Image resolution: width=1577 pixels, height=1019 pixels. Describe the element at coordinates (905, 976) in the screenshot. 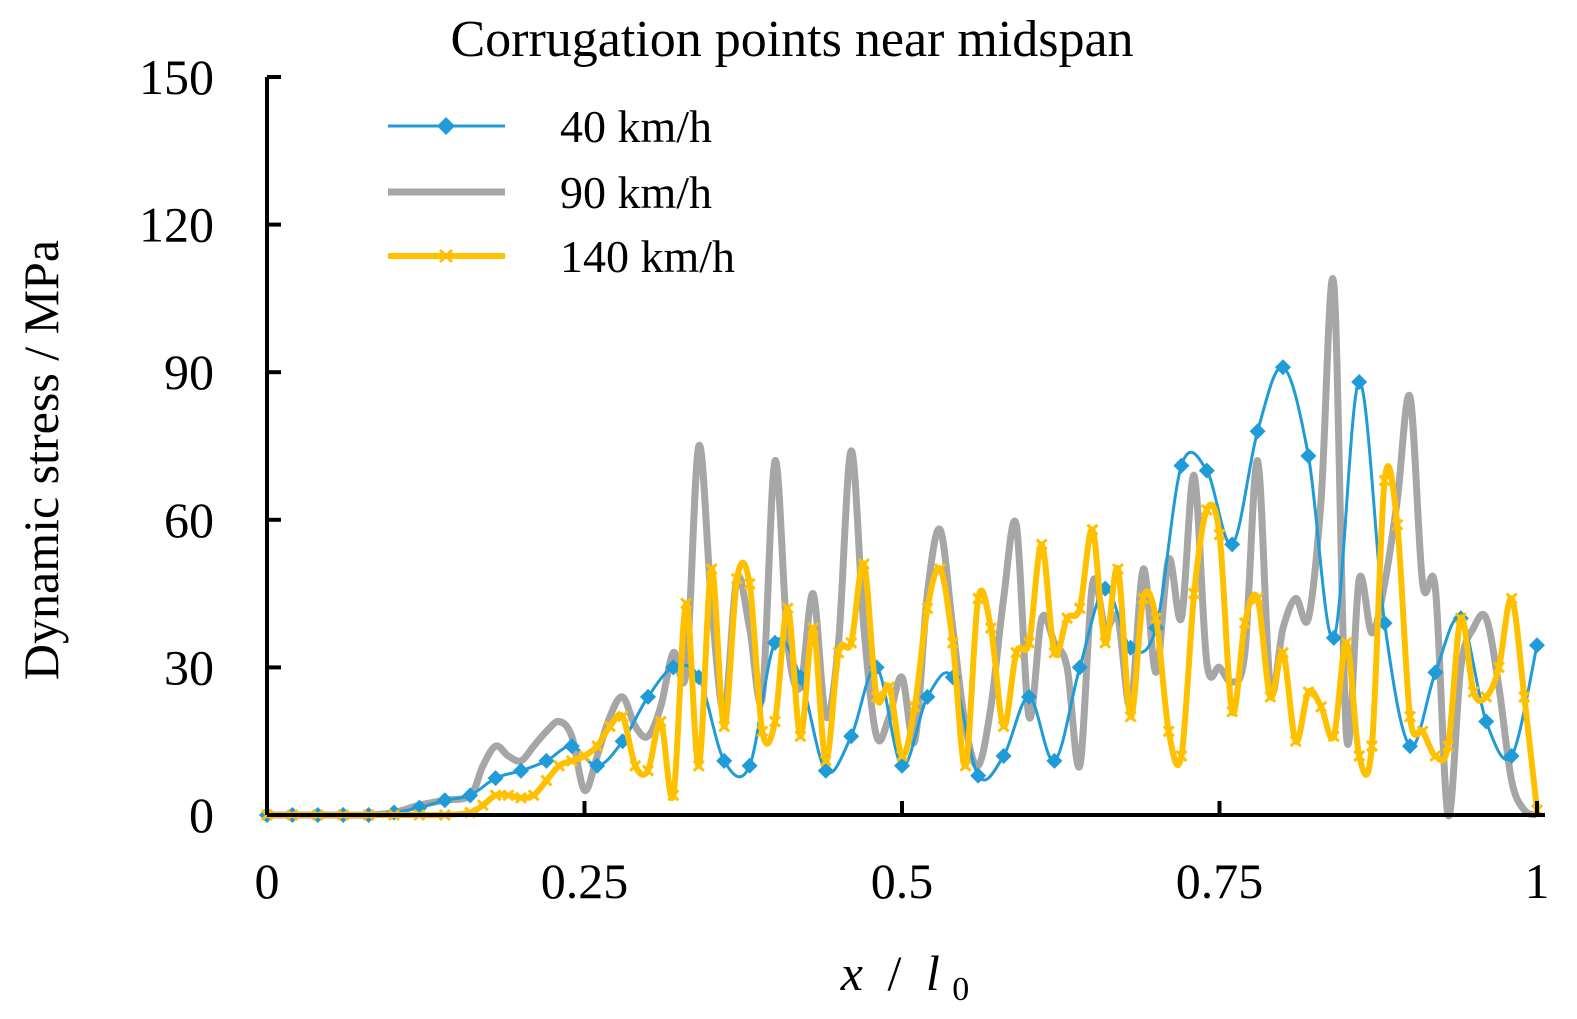

I see `x-axis-label: x / l 0` at that location.